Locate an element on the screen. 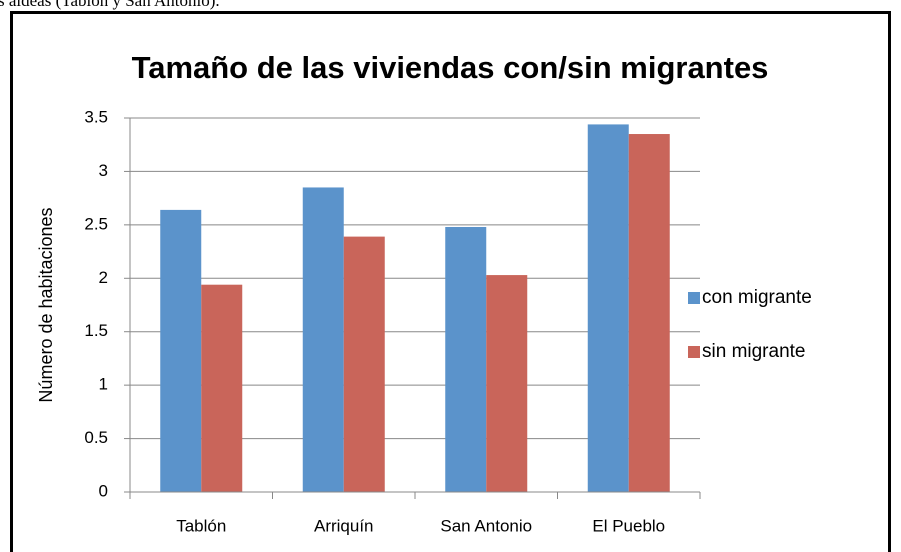 This screenshot has width=901, height=552. y-tick-label: 1.5 is located at coordinates (96, 330).